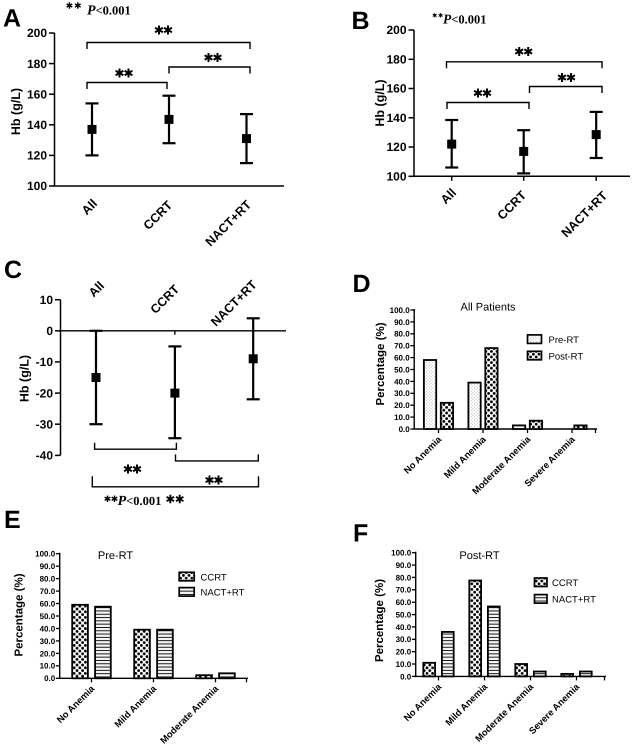 The width and height of the screenshot is (636, 748). Describe the element at coordinates (45, 393) in the screenshot. I see `svg-text: -20` at that location.